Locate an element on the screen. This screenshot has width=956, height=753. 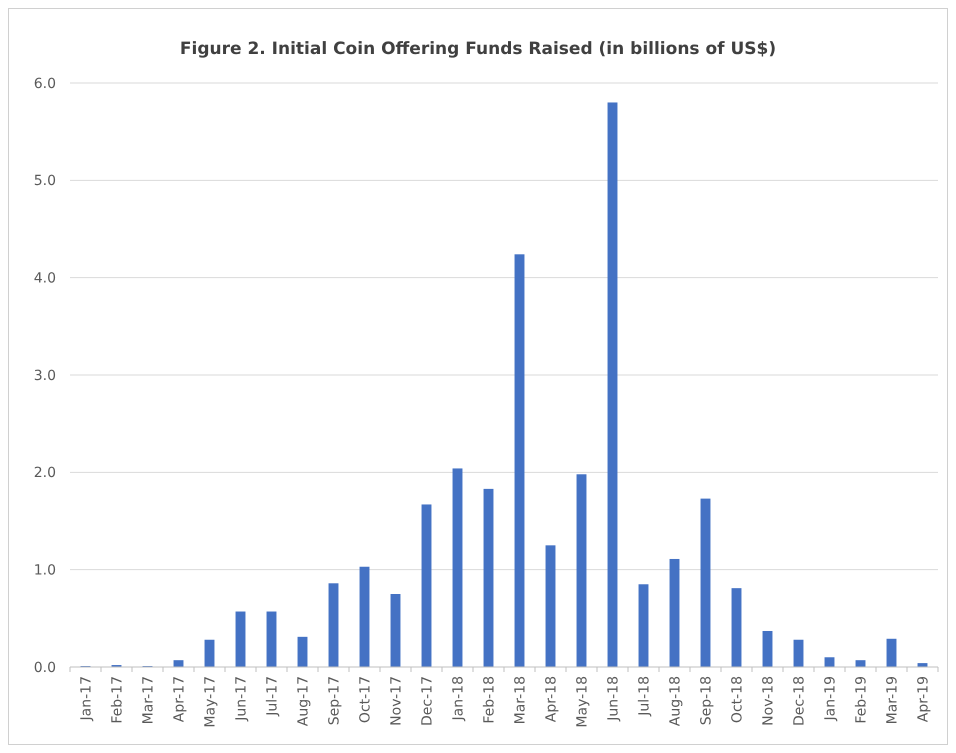
x-tick-label: Apr-17 is located at coordinates (179, 699).